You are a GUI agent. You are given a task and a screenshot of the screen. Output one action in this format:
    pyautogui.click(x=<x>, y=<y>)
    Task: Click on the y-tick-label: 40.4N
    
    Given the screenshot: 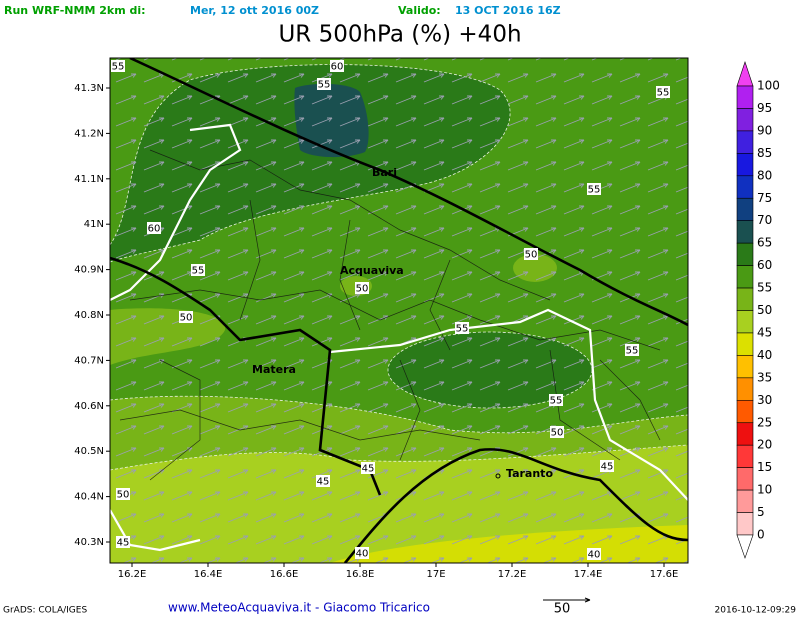 What is the action you would take?
    pyautogui.click(x=89, y=497)
    